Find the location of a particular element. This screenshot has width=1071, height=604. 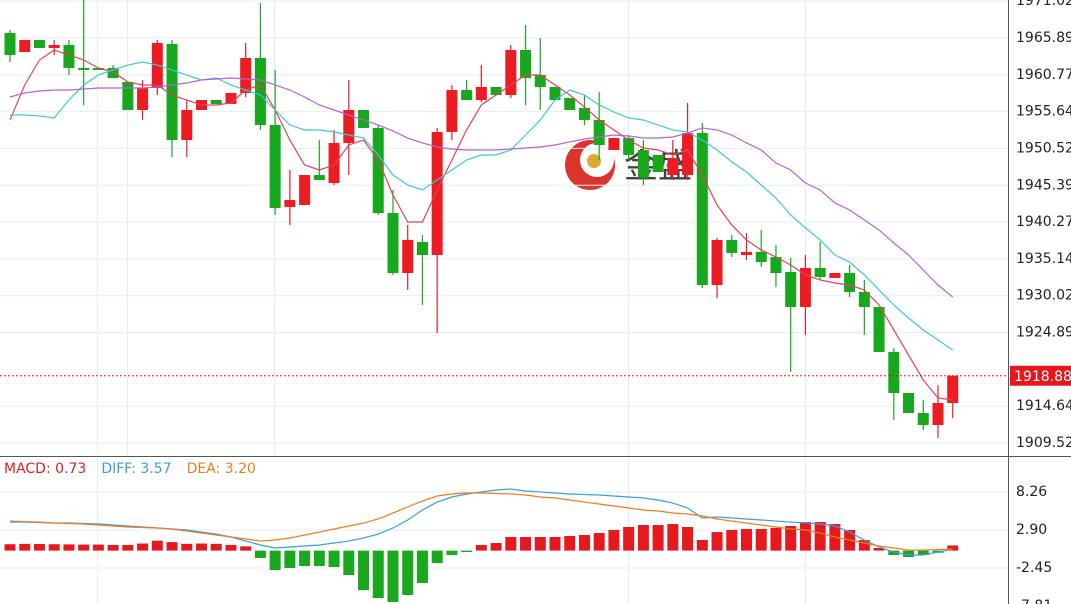

indicator-line is located at coordinates (481, 521).